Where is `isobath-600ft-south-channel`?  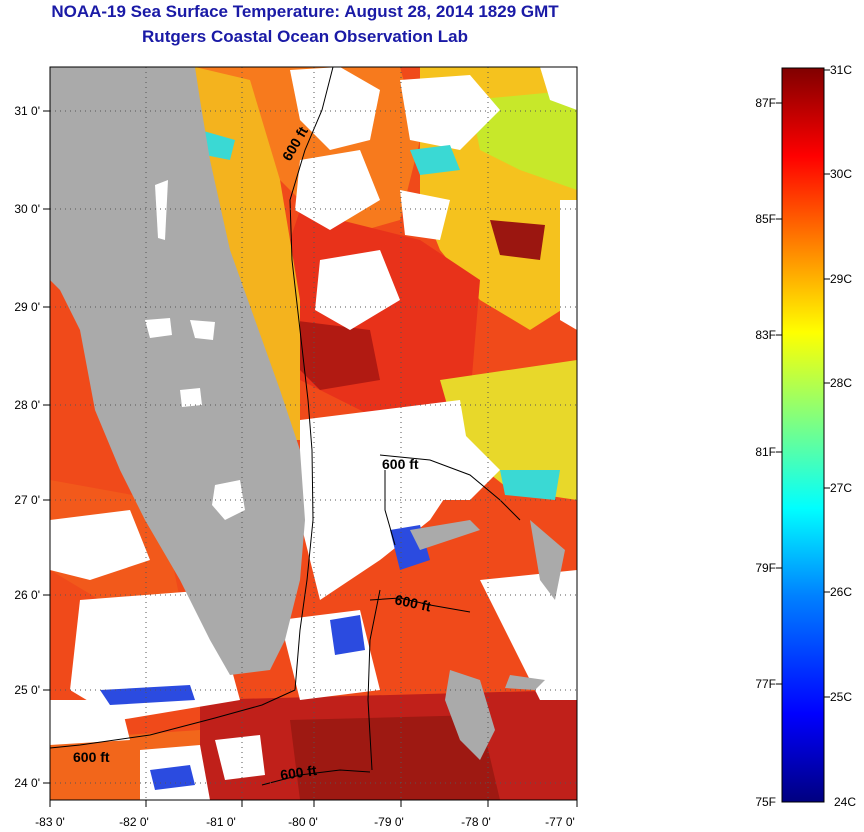 isobath-600ft-south-channel is located at coordinates (374, 680).